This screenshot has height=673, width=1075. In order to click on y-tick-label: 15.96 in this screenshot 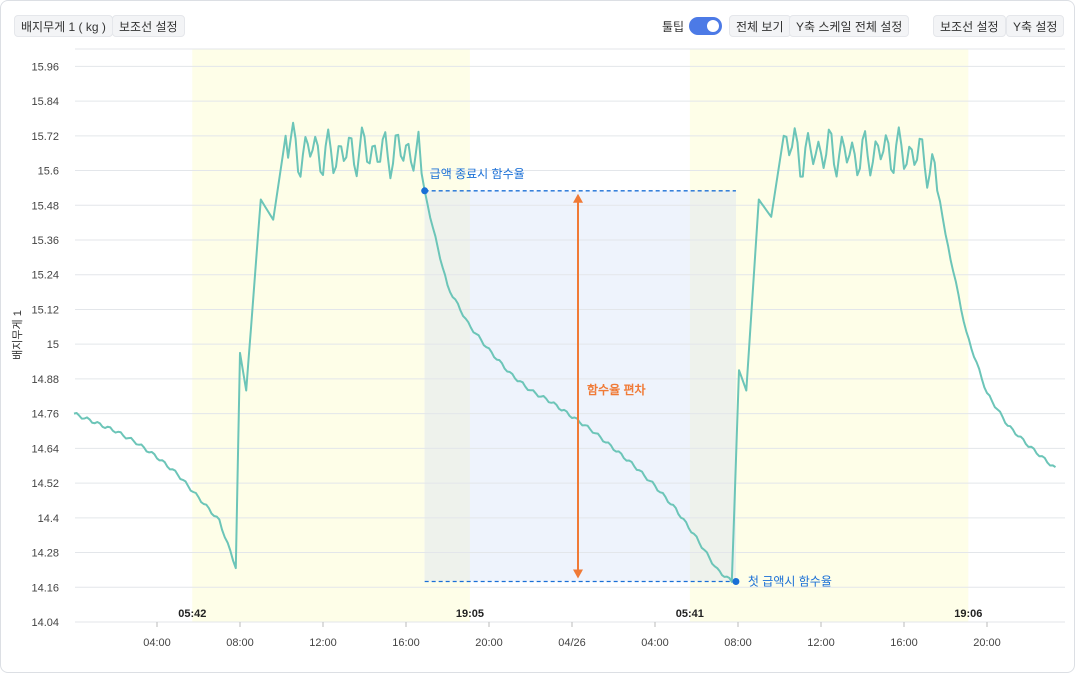, I will do `click(45, 67)`.